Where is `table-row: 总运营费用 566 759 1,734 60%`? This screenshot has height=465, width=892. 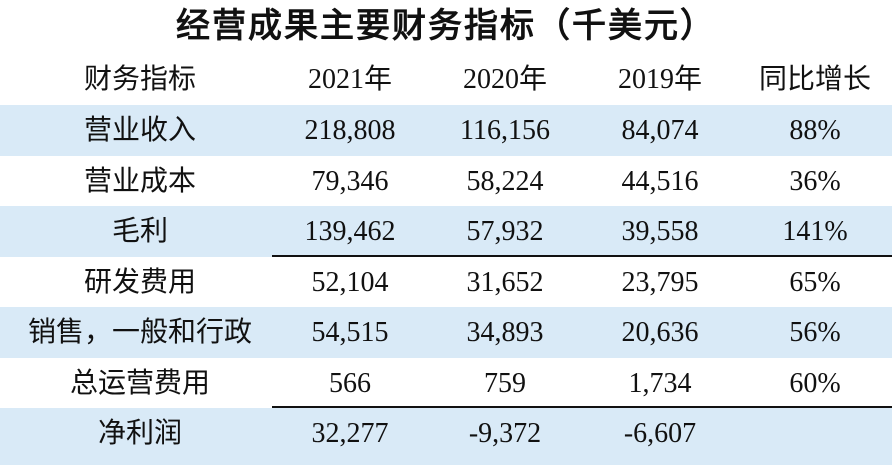
table-row: 总运营费用 566 759 1,734 60% is located at coordinates (446, 383).